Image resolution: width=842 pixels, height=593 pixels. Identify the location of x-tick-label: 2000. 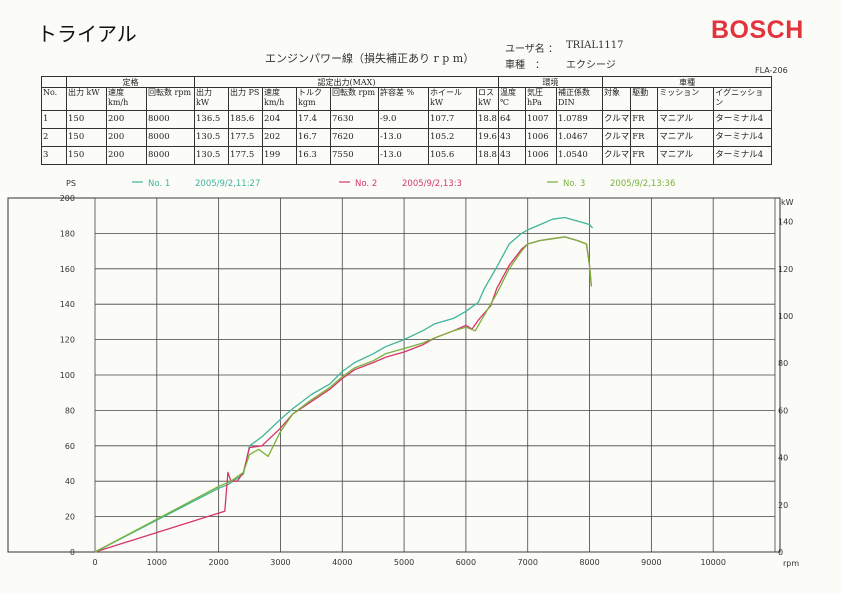
(218, 562).